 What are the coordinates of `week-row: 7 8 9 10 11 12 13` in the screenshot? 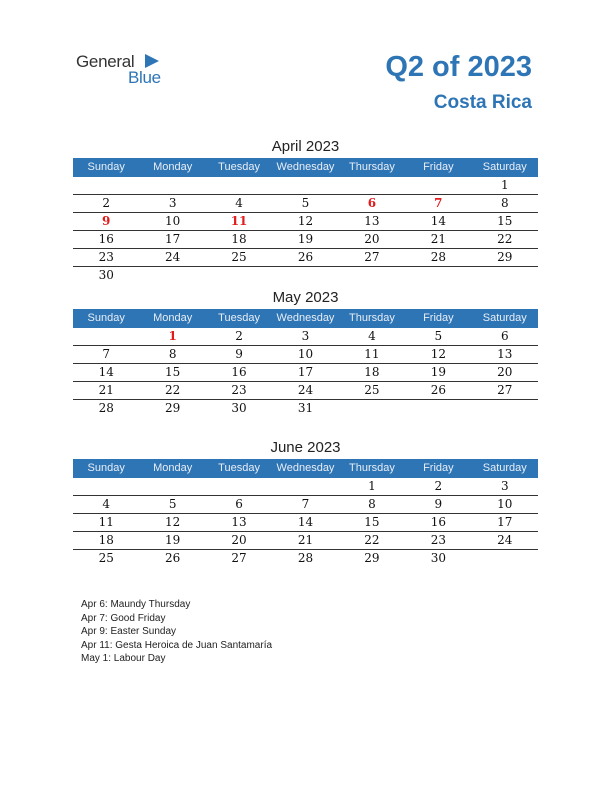 It's located at (305, 355).